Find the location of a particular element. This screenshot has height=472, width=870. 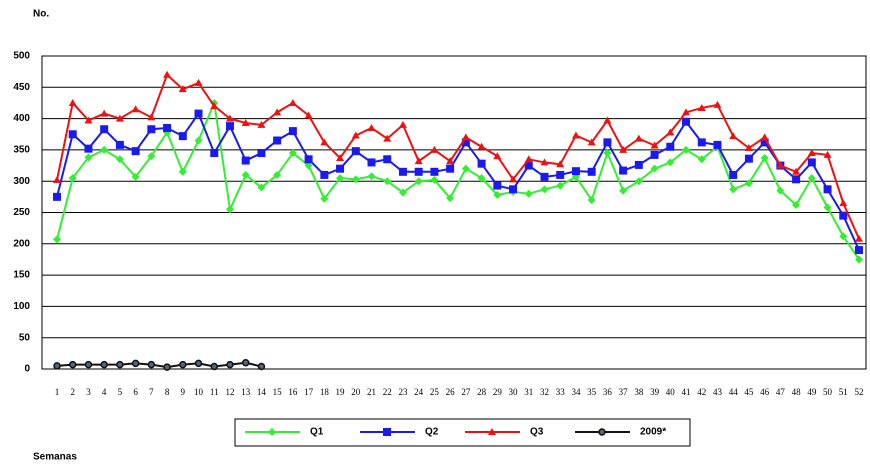

x-tick-label: 1 is located at coordinates (57, 392).